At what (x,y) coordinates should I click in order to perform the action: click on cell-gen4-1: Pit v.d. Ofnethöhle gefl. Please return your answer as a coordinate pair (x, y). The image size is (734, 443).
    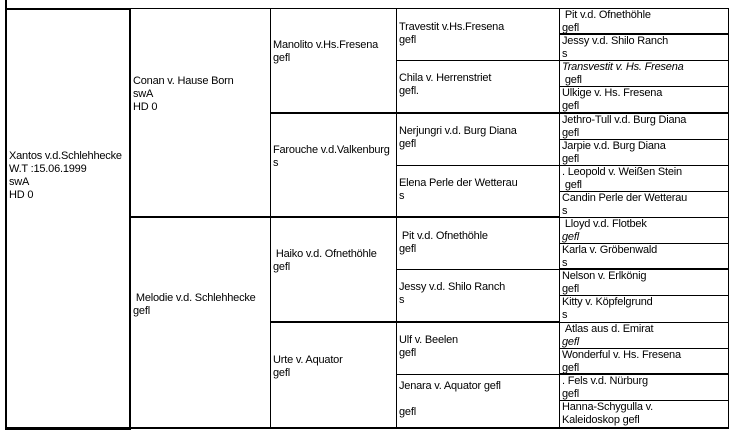
    Looking at the image, I should click on (644, 22).